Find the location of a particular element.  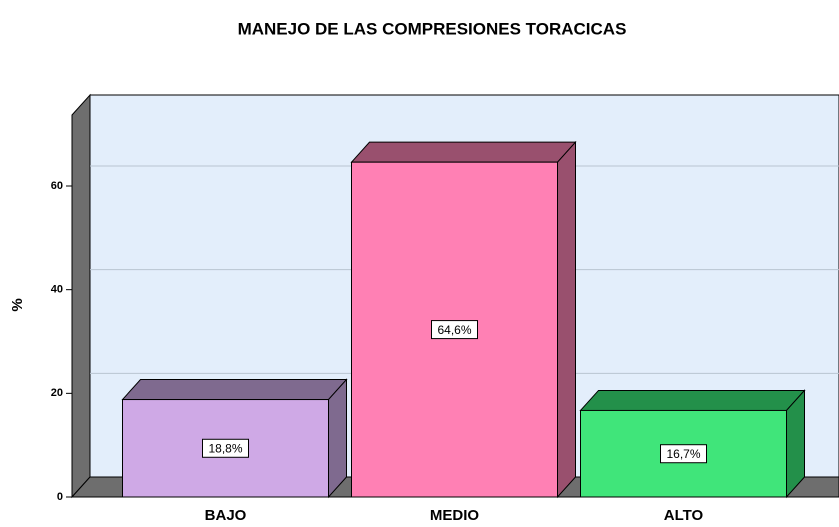

y-tick-label: 20 is located at coordinates (57, 393).